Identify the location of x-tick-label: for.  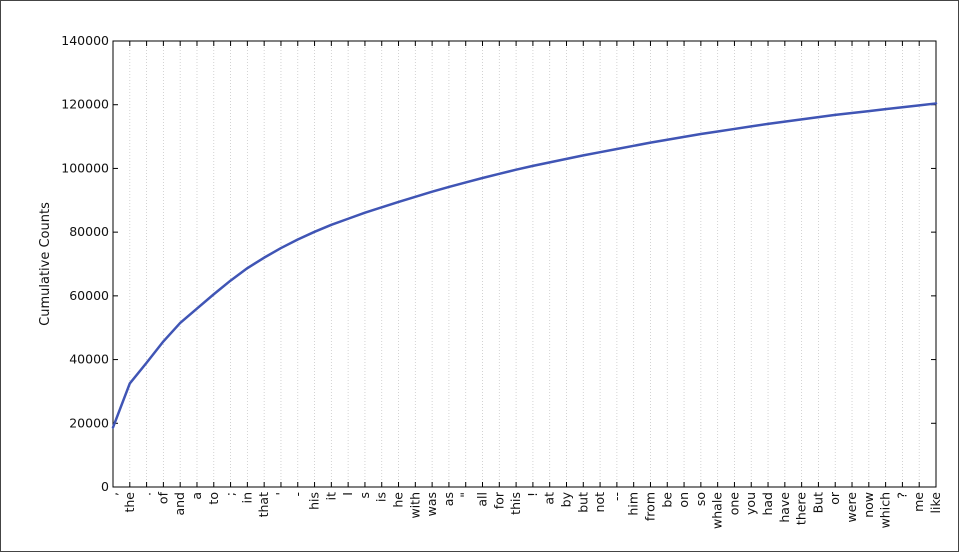
(498, 500).